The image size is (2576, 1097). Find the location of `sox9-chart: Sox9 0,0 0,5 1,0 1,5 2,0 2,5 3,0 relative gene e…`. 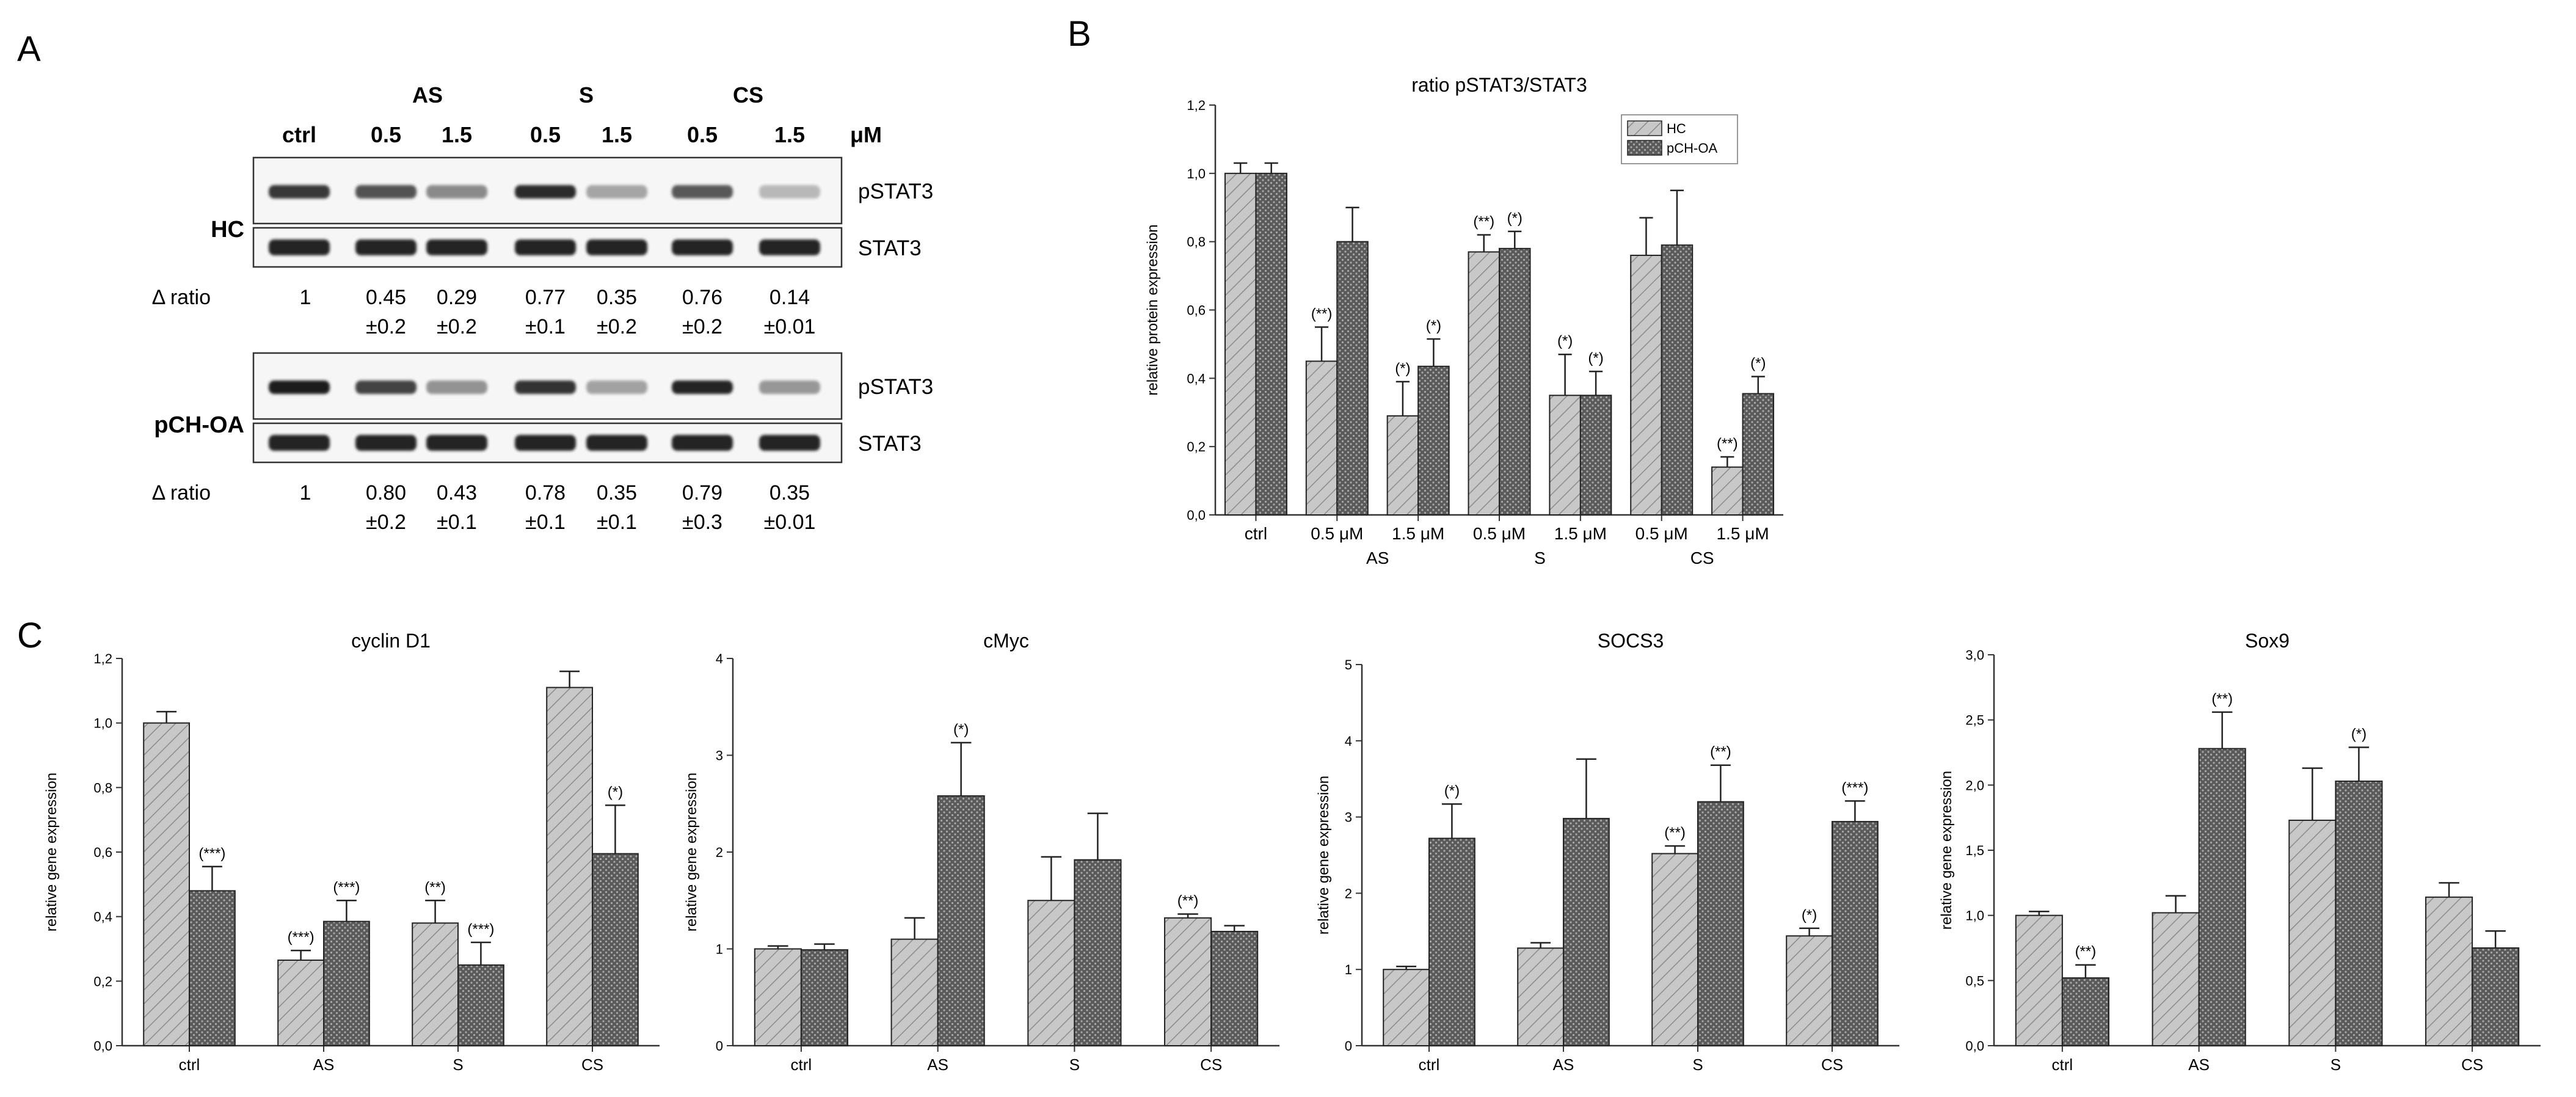

sox9-chart: Sox9 0,0 0,5 1,0 1,5 2,0 2,5 3,0 relative gene e… is located at coordinates (2239, 852).